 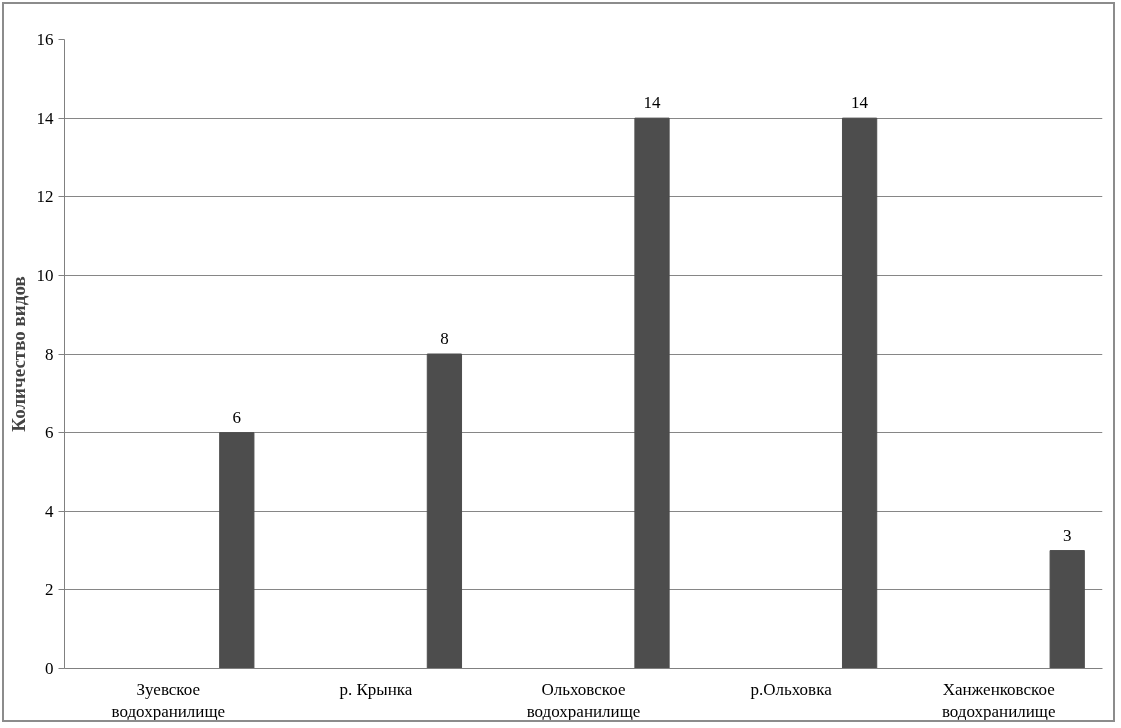 What do you see at coordinates (45, 39) in the screenshot?
I see `y-tick-label: 16` at bounding box center [45, 39].